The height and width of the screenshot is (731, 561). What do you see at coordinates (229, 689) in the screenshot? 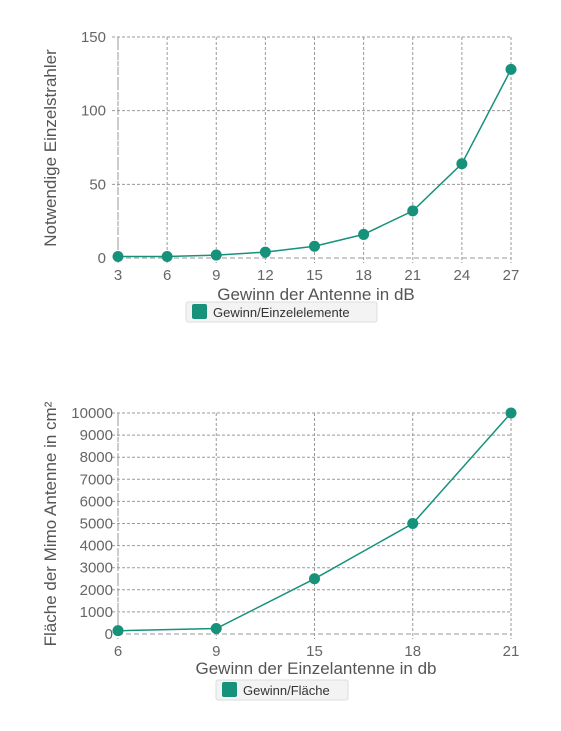
I see `chart-2-legend-swatch` at bounding box center [229, 689].